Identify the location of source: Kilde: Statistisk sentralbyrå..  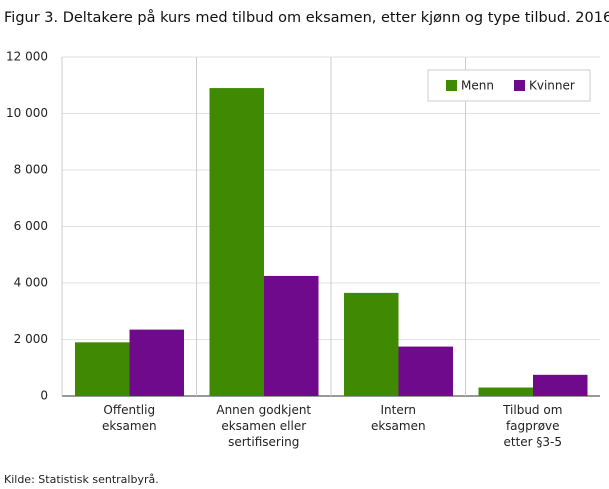
(81, 479).